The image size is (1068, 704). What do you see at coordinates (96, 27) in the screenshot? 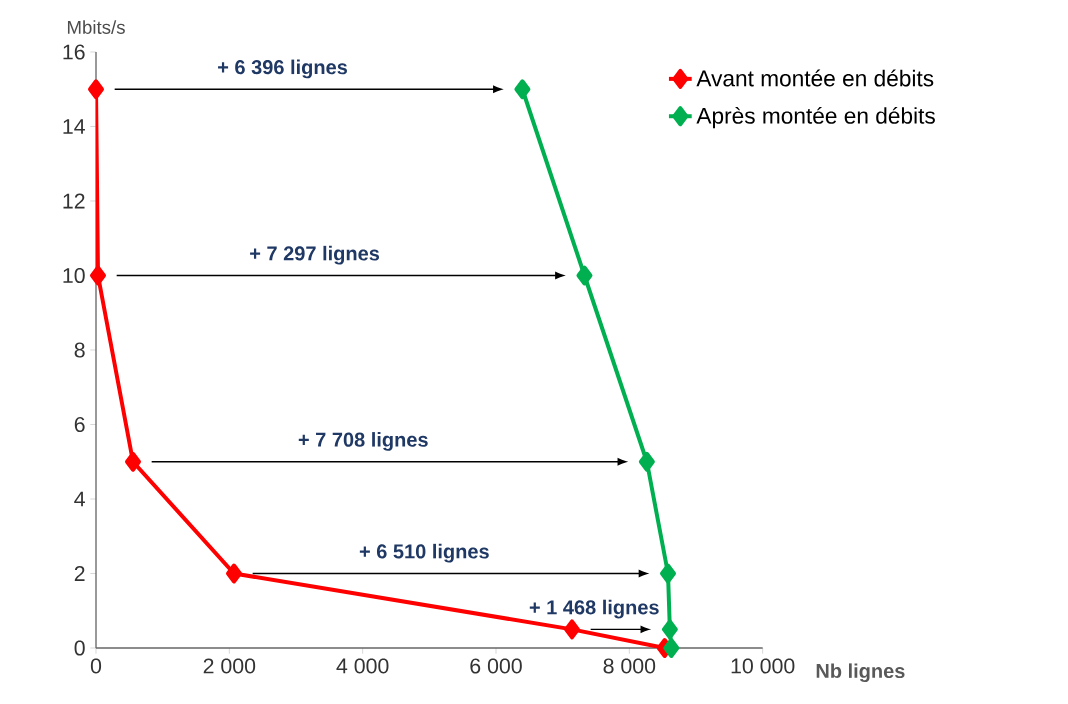
I see `y-axis-title: Mbits/s` at bounding box center [96, 27].